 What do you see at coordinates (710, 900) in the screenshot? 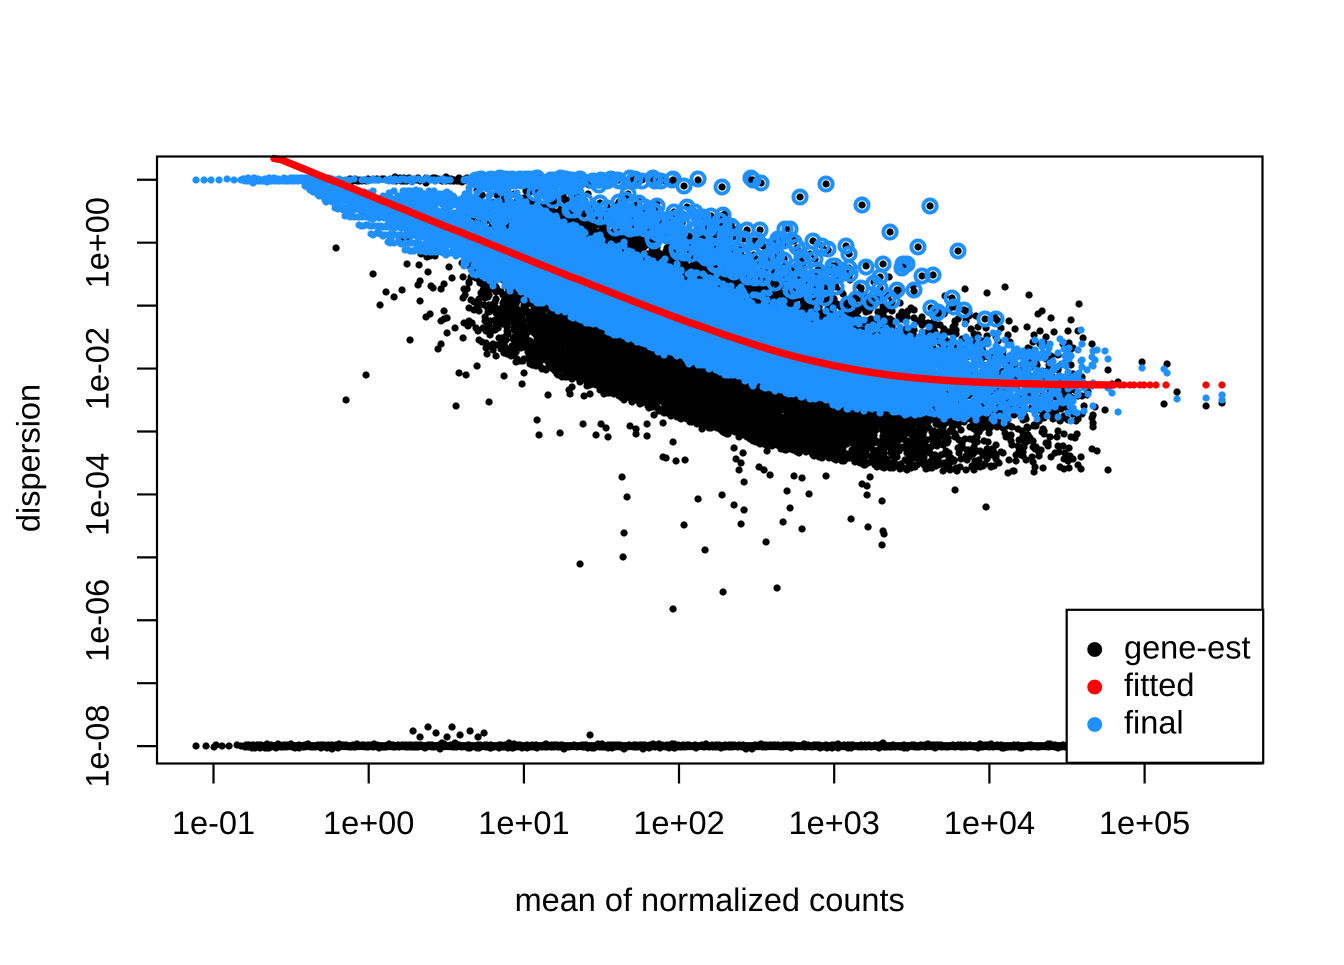
I see `svg-text: mean of normalized counts` at bounding box center [710, 900].